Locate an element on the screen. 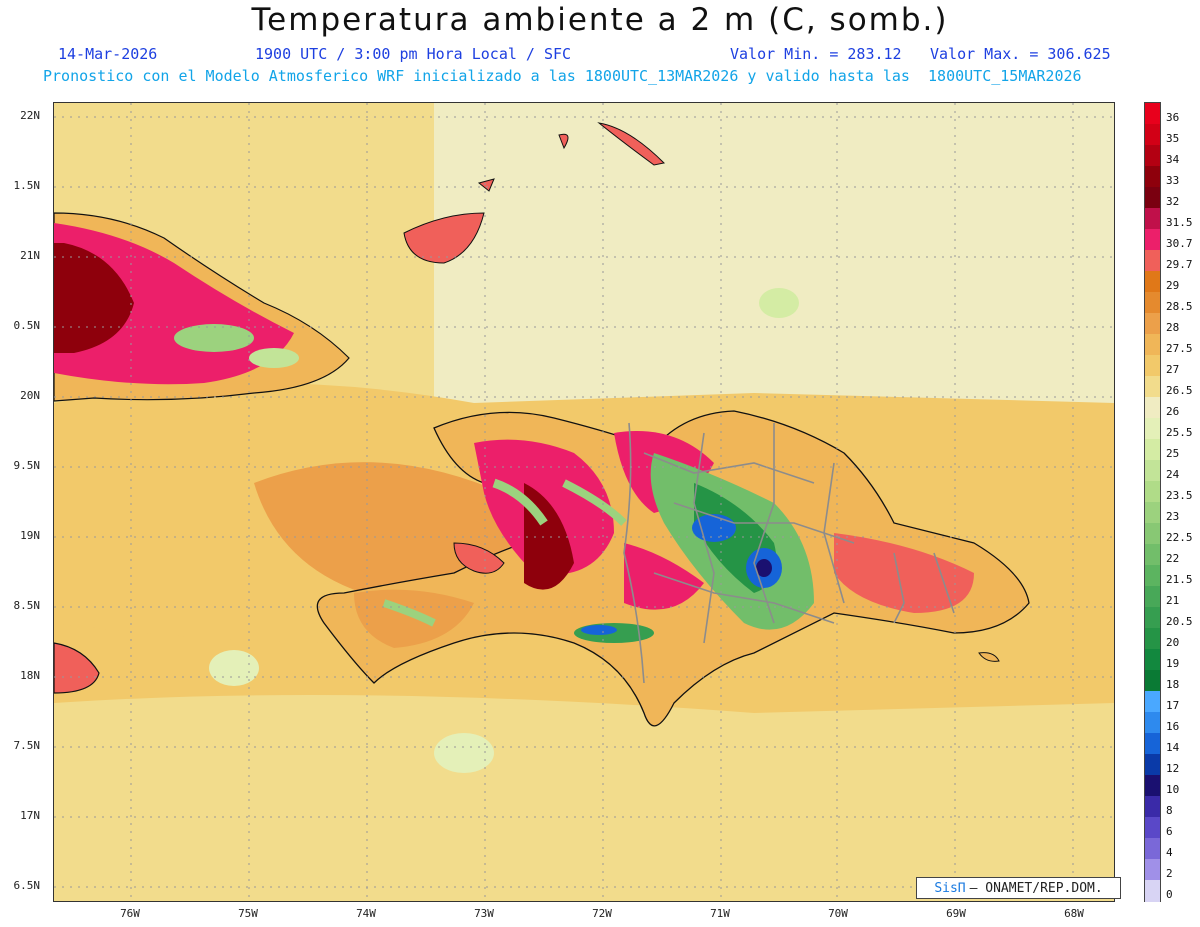 The image size is (1200, 927). lon-label: 72W is located at coordinates (602, 913).